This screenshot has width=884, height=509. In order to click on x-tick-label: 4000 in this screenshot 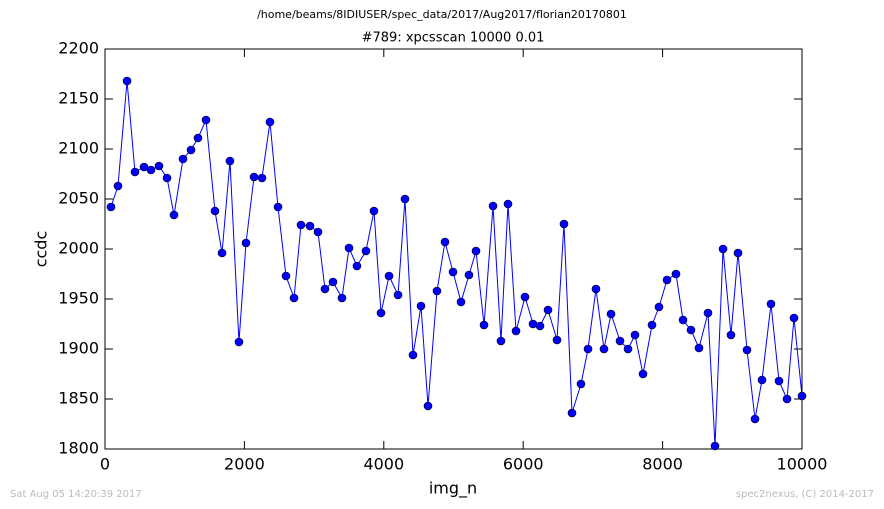, I will do `click(383, 464)`.